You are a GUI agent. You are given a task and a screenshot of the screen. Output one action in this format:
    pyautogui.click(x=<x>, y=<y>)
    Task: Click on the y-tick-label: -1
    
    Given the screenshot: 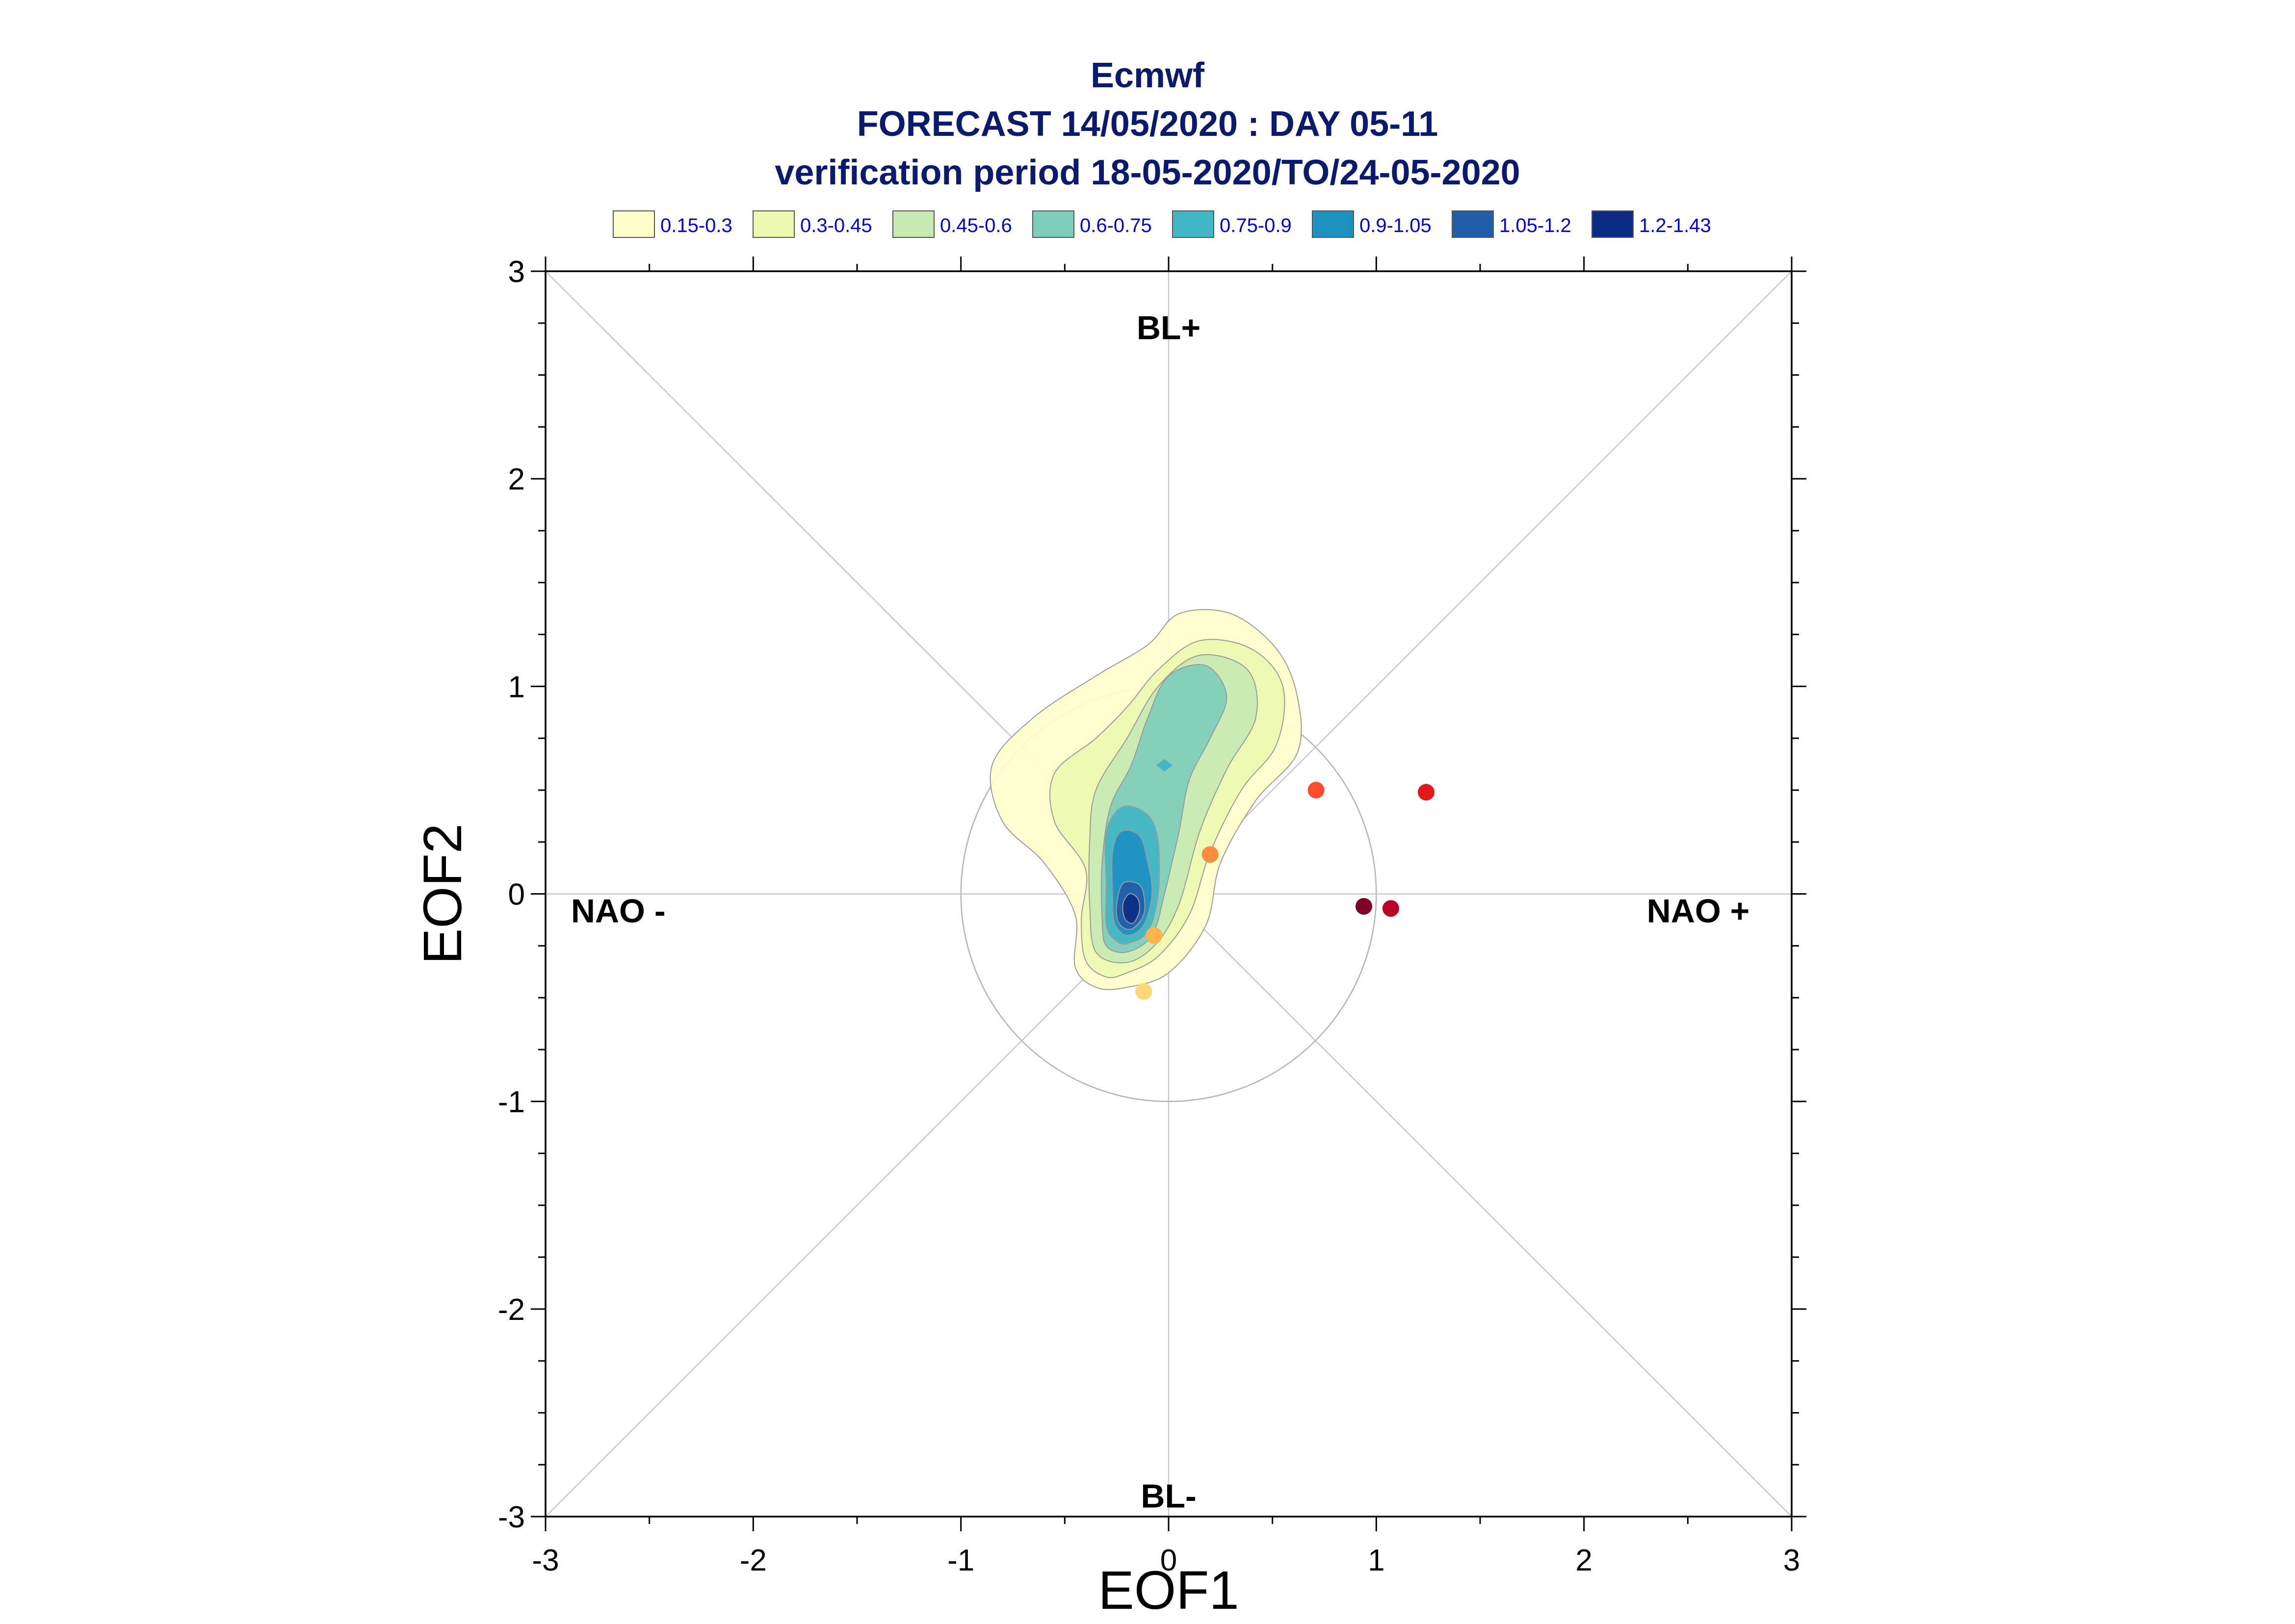 What is the action you would take?
    pyautogui.click(x=511, y=1102)
    